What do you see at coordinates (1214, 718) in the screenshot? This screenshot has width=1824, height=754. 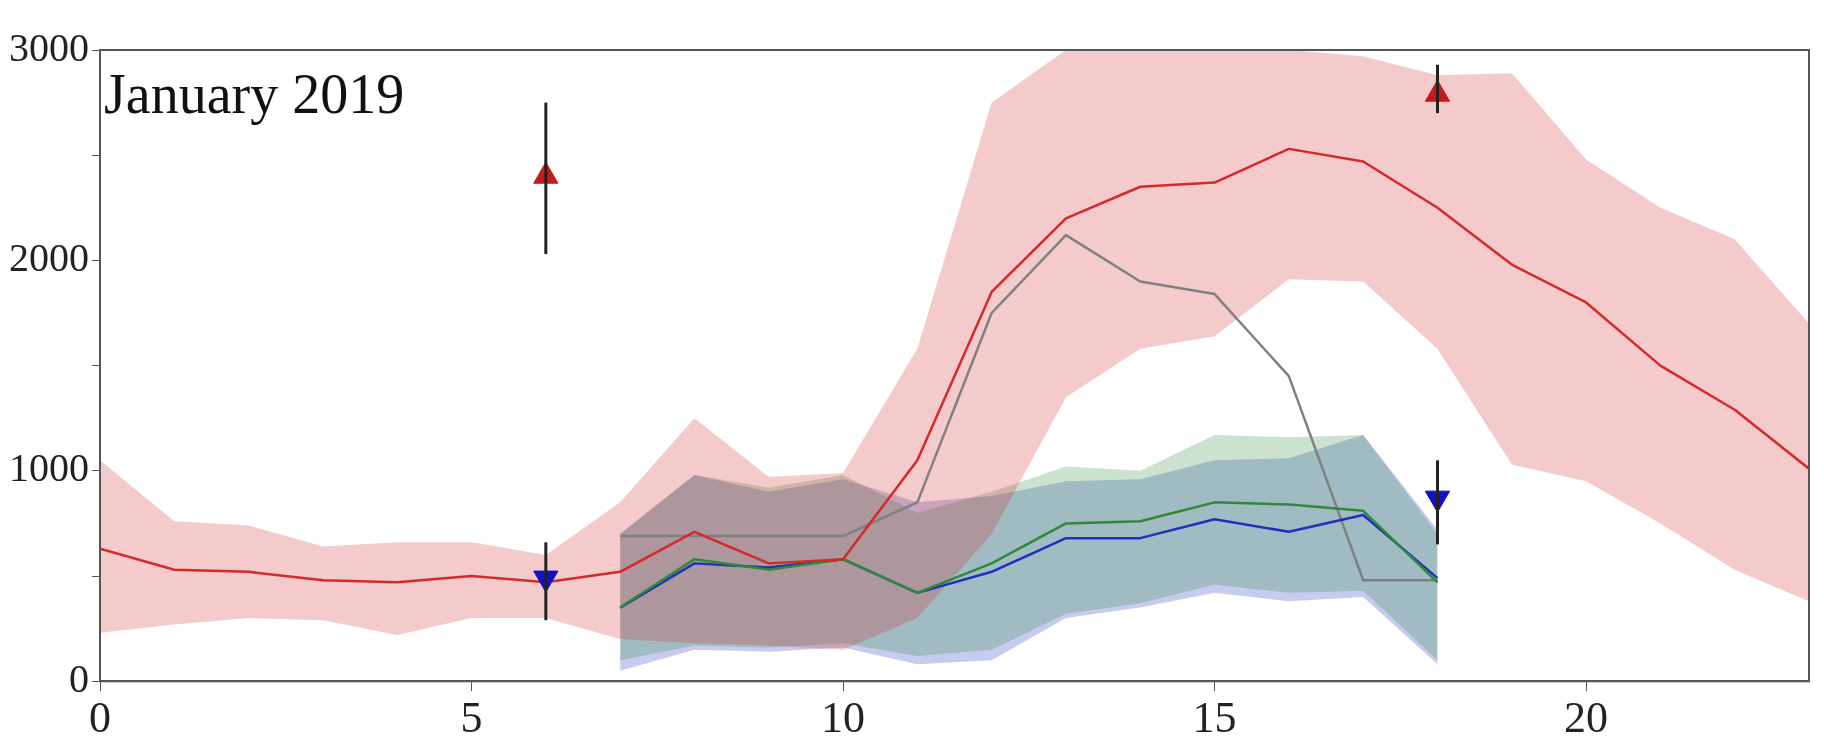 I see `x-tick-label: 15` at bounding box center [1214, 718].